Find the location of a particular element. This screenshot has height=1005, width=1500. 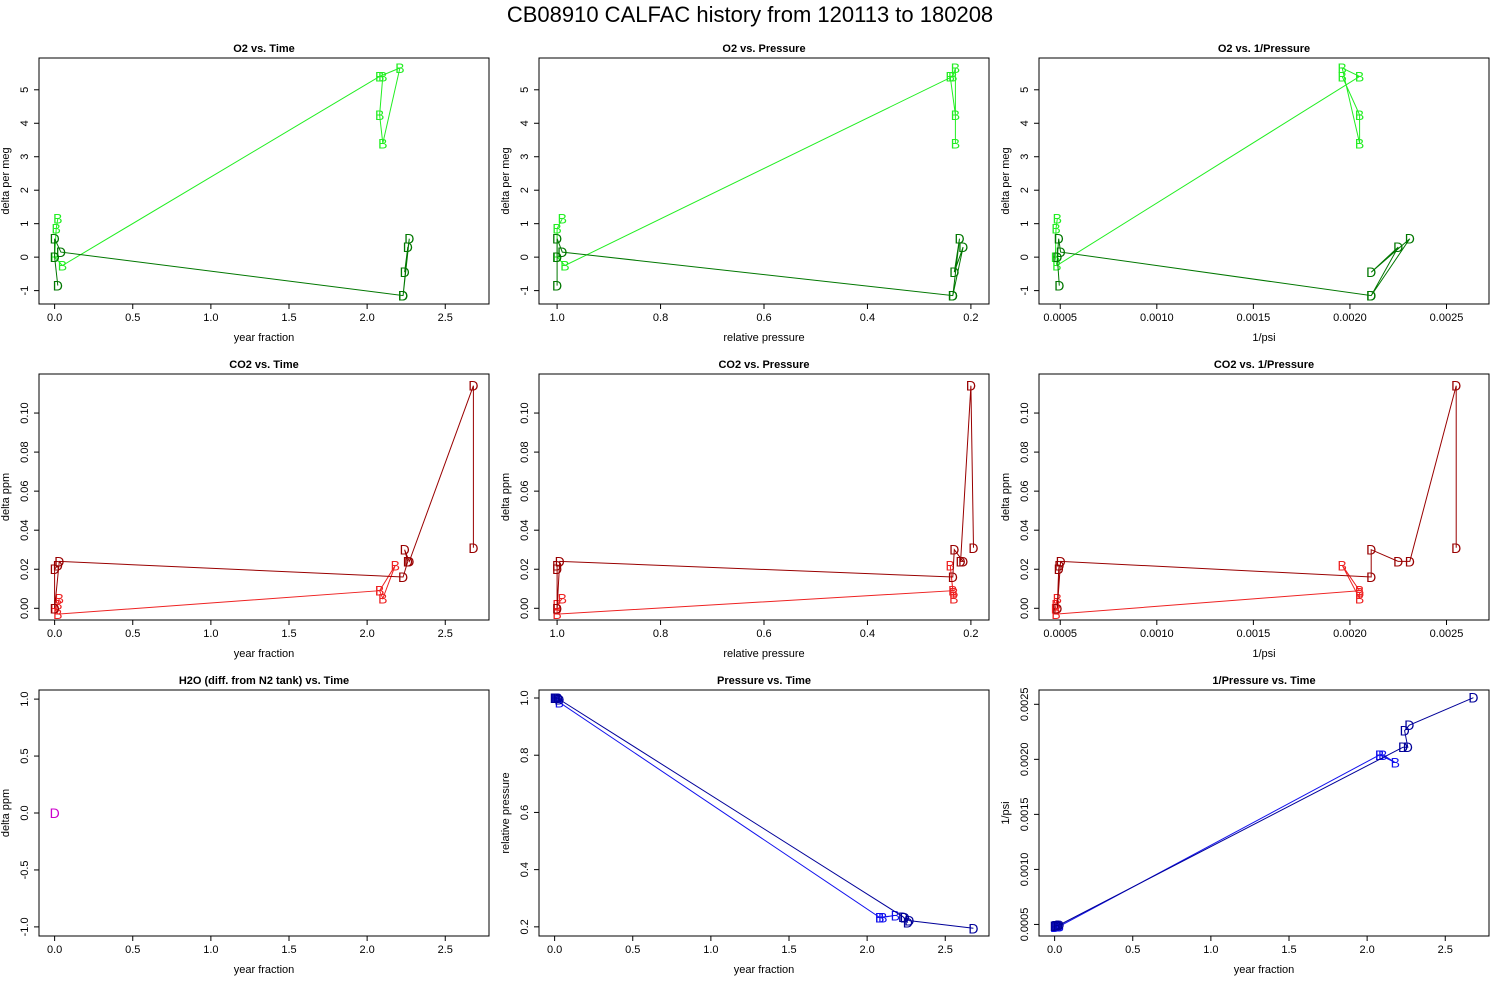

x-tick-label: 0.0005 is located at coordinates (1060, 634).